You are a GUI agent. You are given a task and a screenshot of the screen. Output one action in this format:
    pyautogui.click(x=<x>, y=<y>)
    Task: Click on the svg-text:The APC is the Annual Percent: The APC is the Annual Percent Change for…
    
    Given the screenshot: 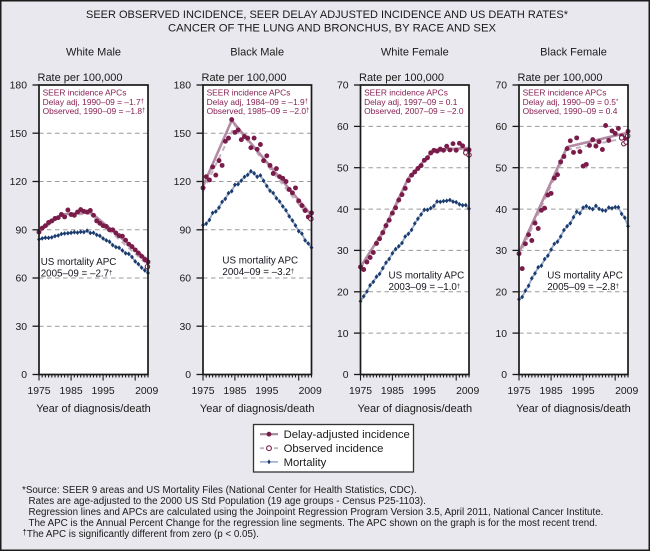 What is the action you would take?
    pyautogui.click(x=313, y=523)
    